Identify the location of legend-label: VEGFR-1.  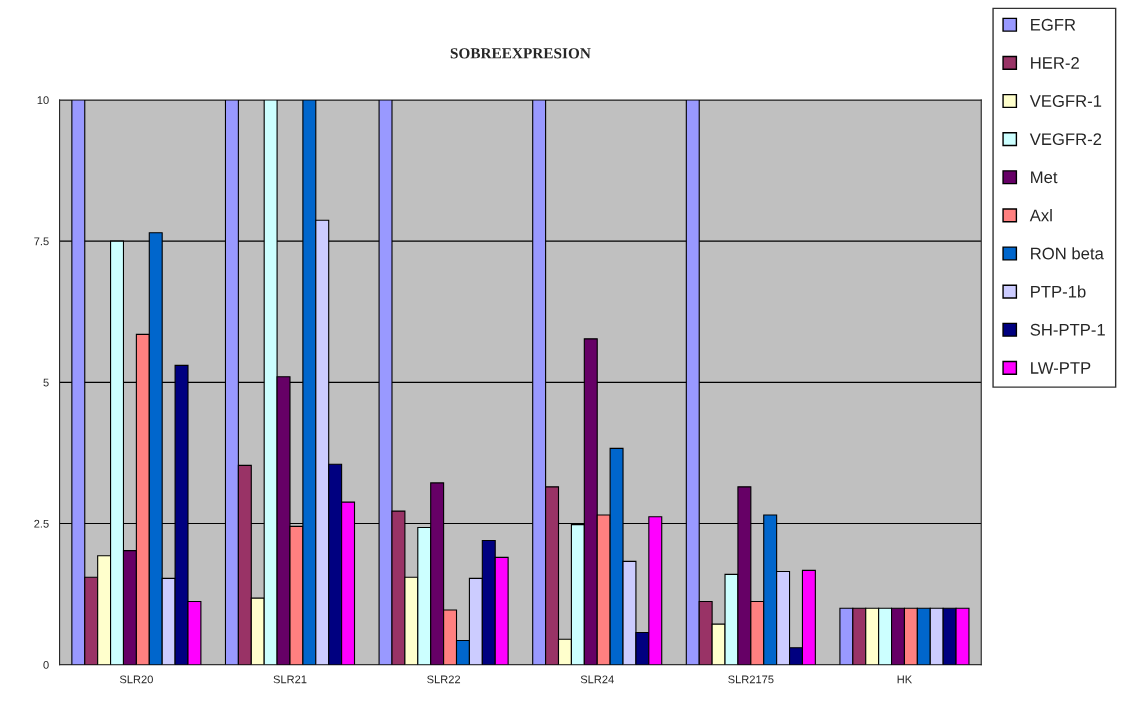
(1065, 101).